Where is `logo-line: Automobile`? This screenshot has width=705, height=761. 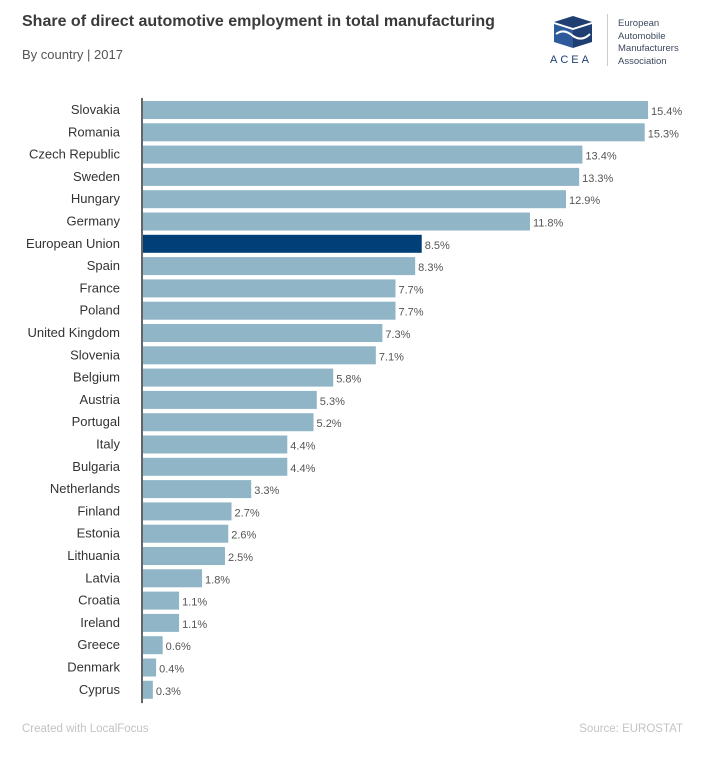 logo-line: Automobile is located at coordinates (642, 36).